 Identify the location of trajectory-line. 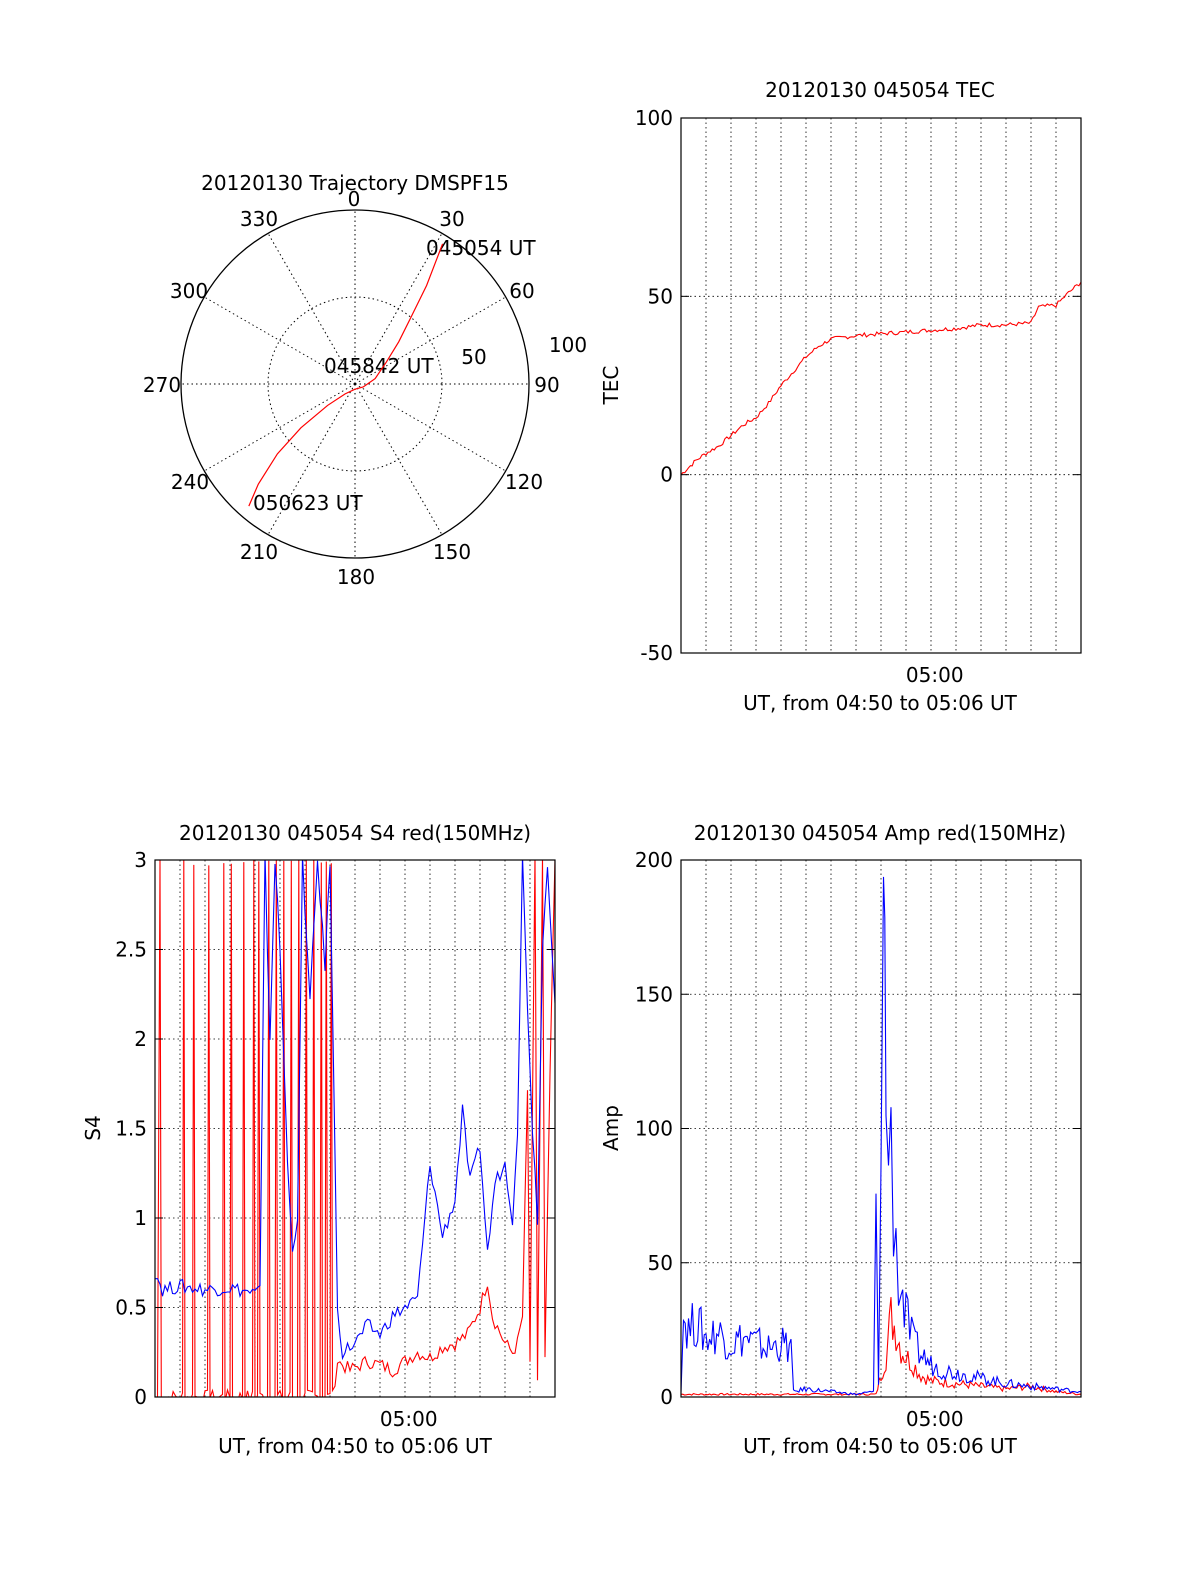
(346, 375).